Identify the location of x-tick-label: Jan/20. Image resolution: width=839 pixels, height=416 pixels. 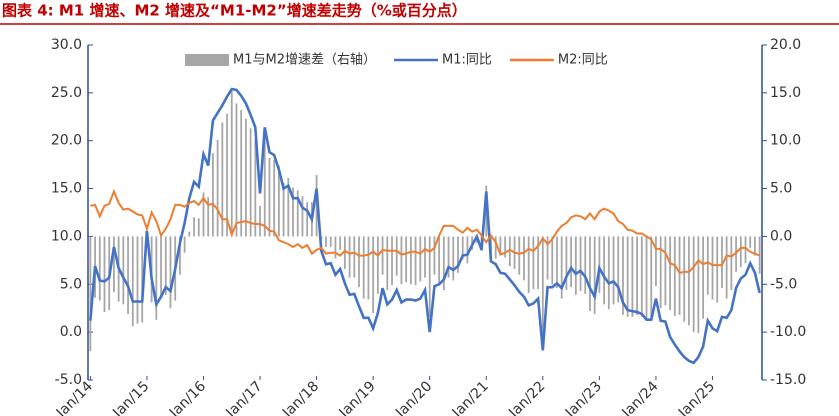
(413, 397).